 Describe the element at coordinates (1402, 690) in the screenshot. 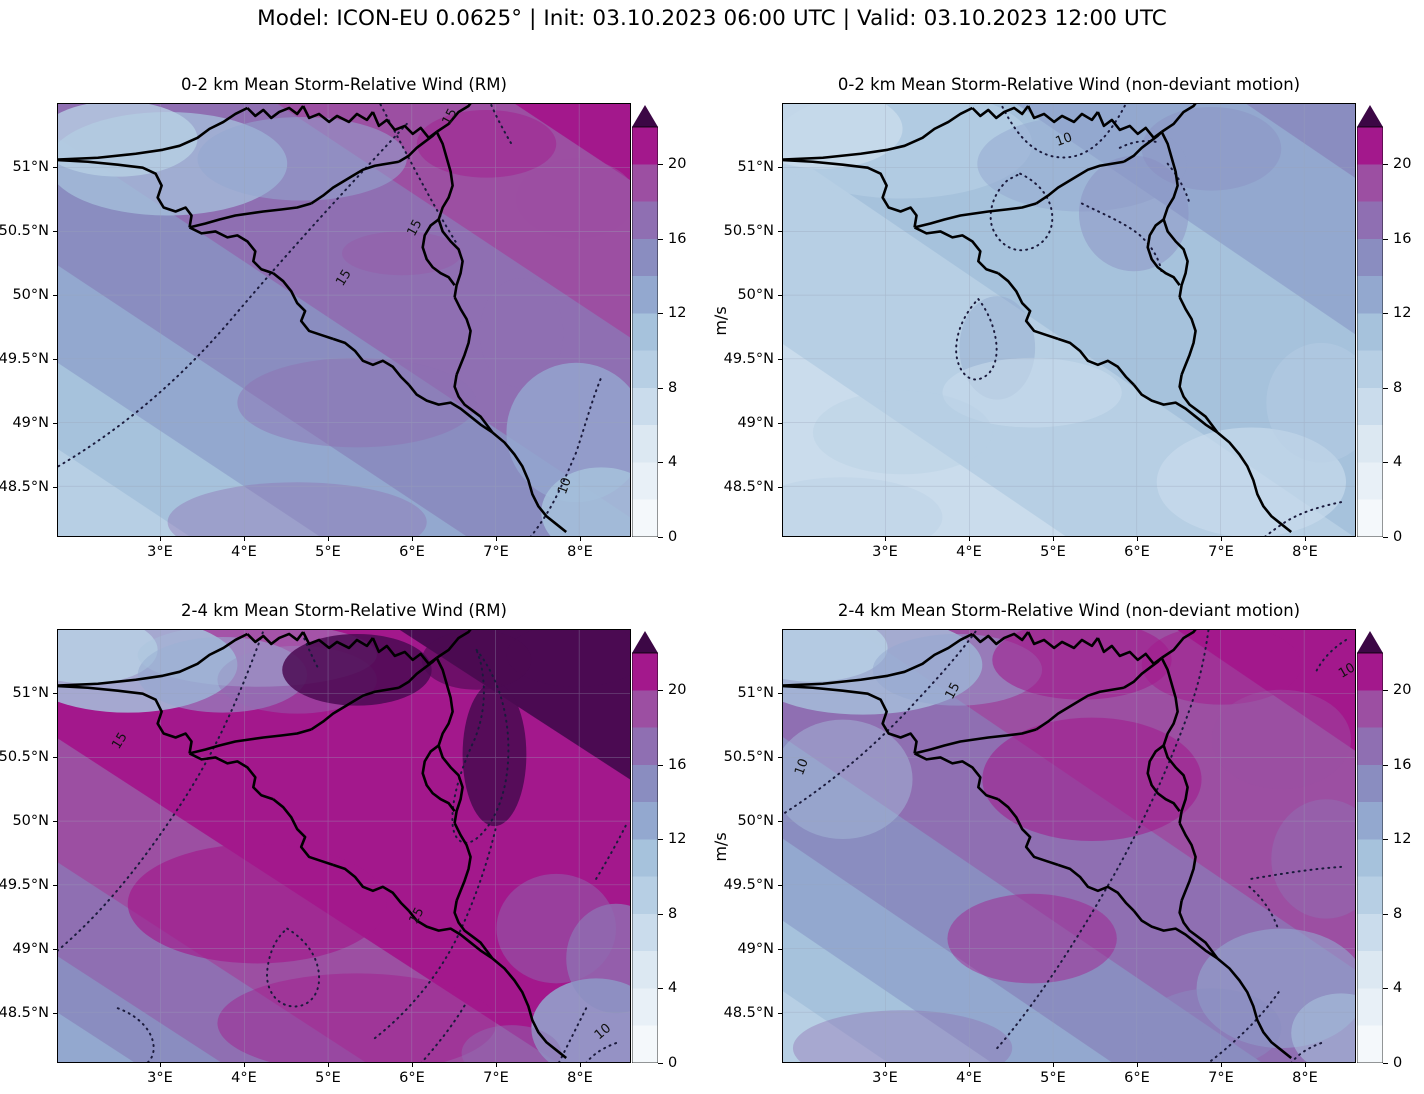

I see `cbar-tick-label: 20` at that location.